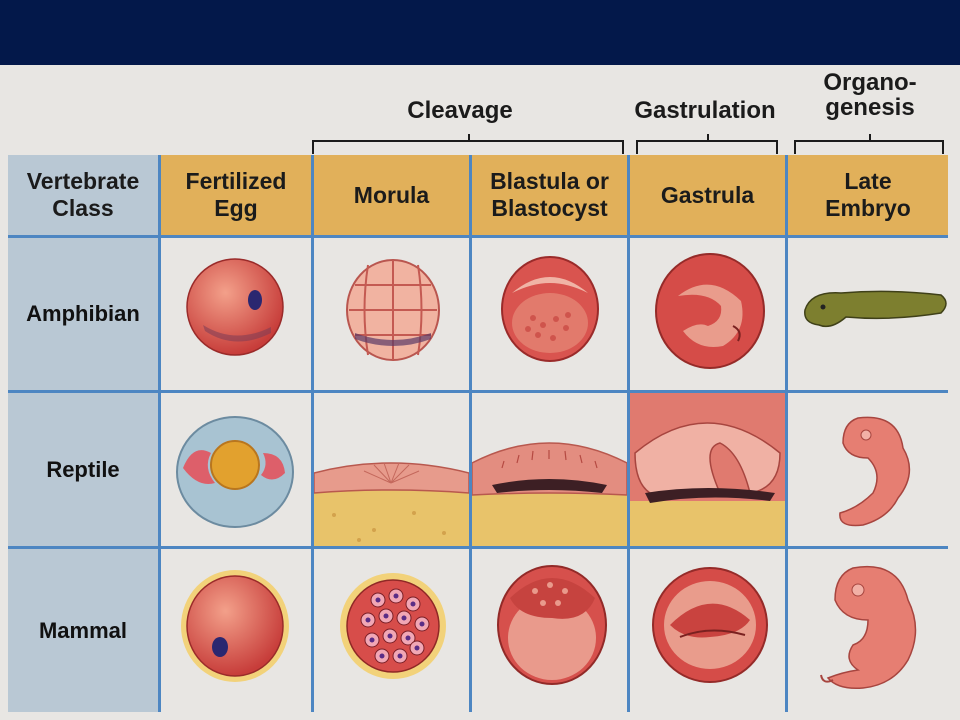  I want to click on title-bar, so click(480, 32).